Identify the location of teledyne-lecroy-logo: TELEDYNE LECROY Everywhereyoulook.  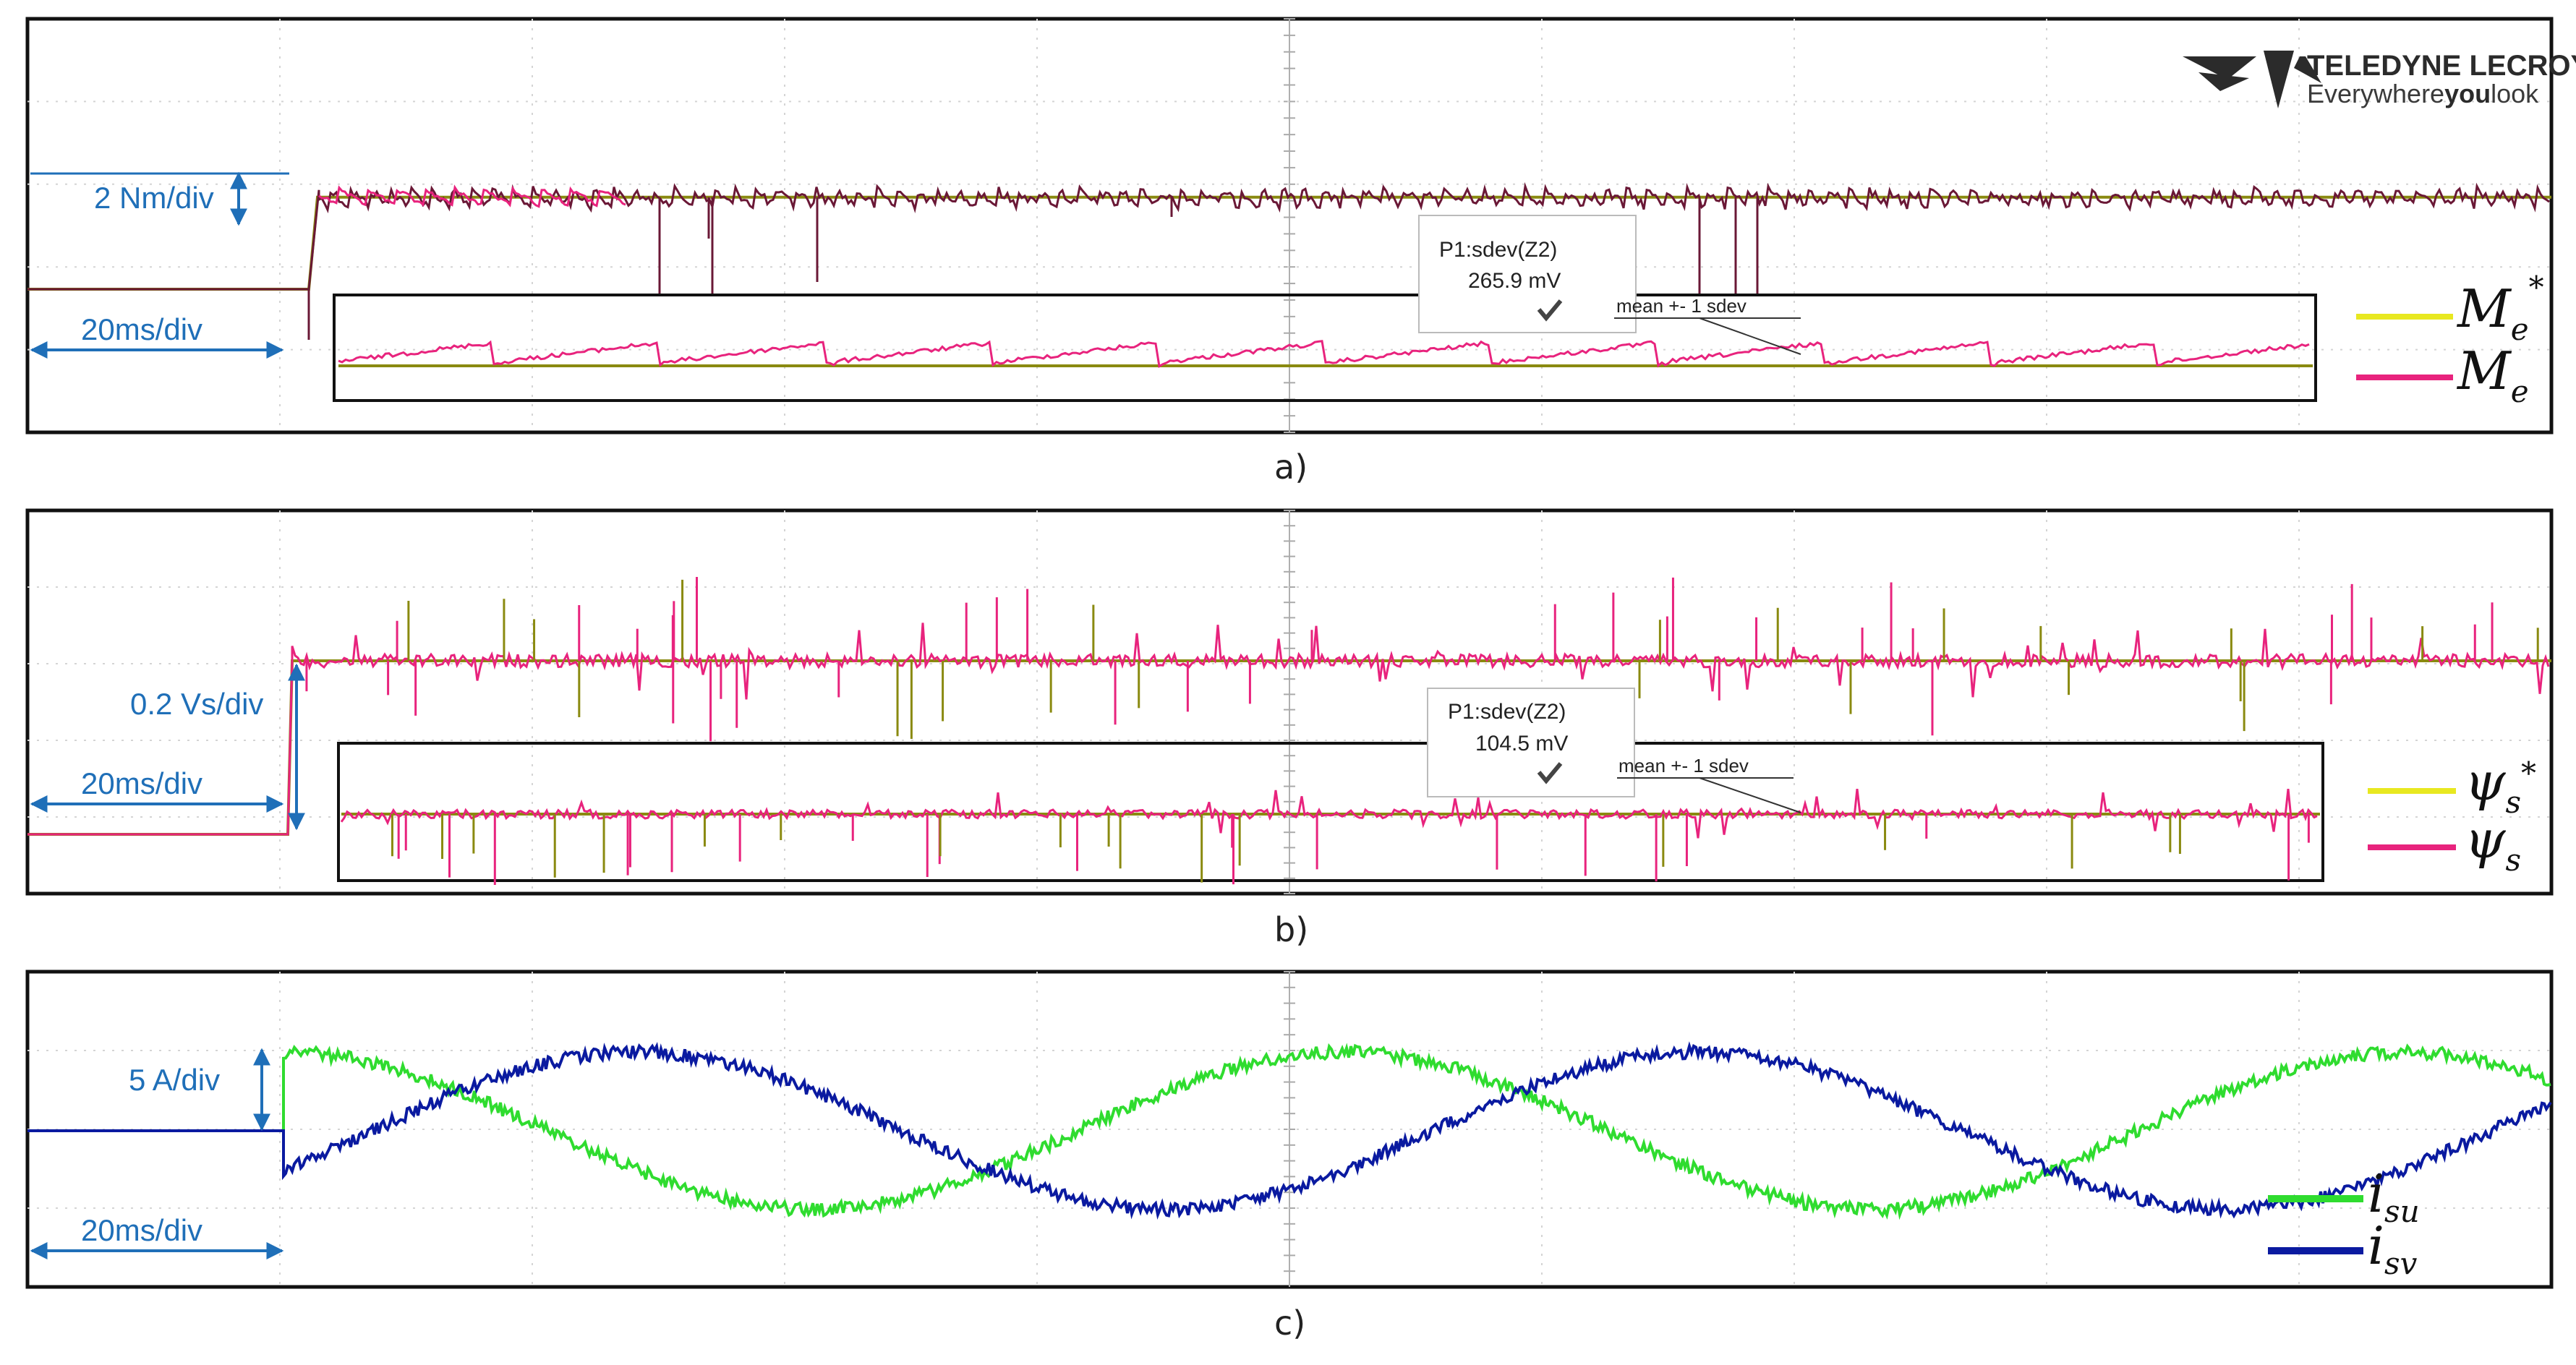
(2379, 79).